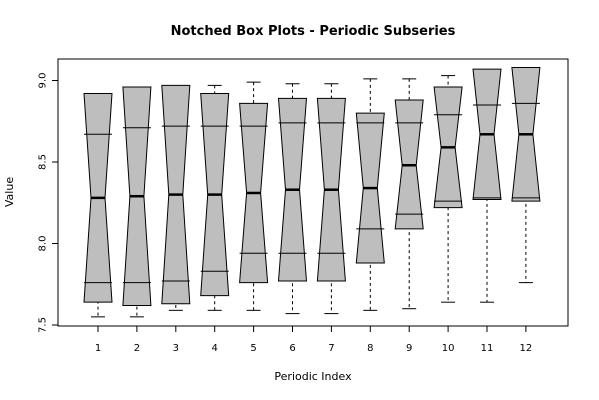 The height and width of the screenshot is (400, 599). Describe the element at coordinates (43, 244) in the screenshot. I see `y-tick-label: 8.0` at that location.